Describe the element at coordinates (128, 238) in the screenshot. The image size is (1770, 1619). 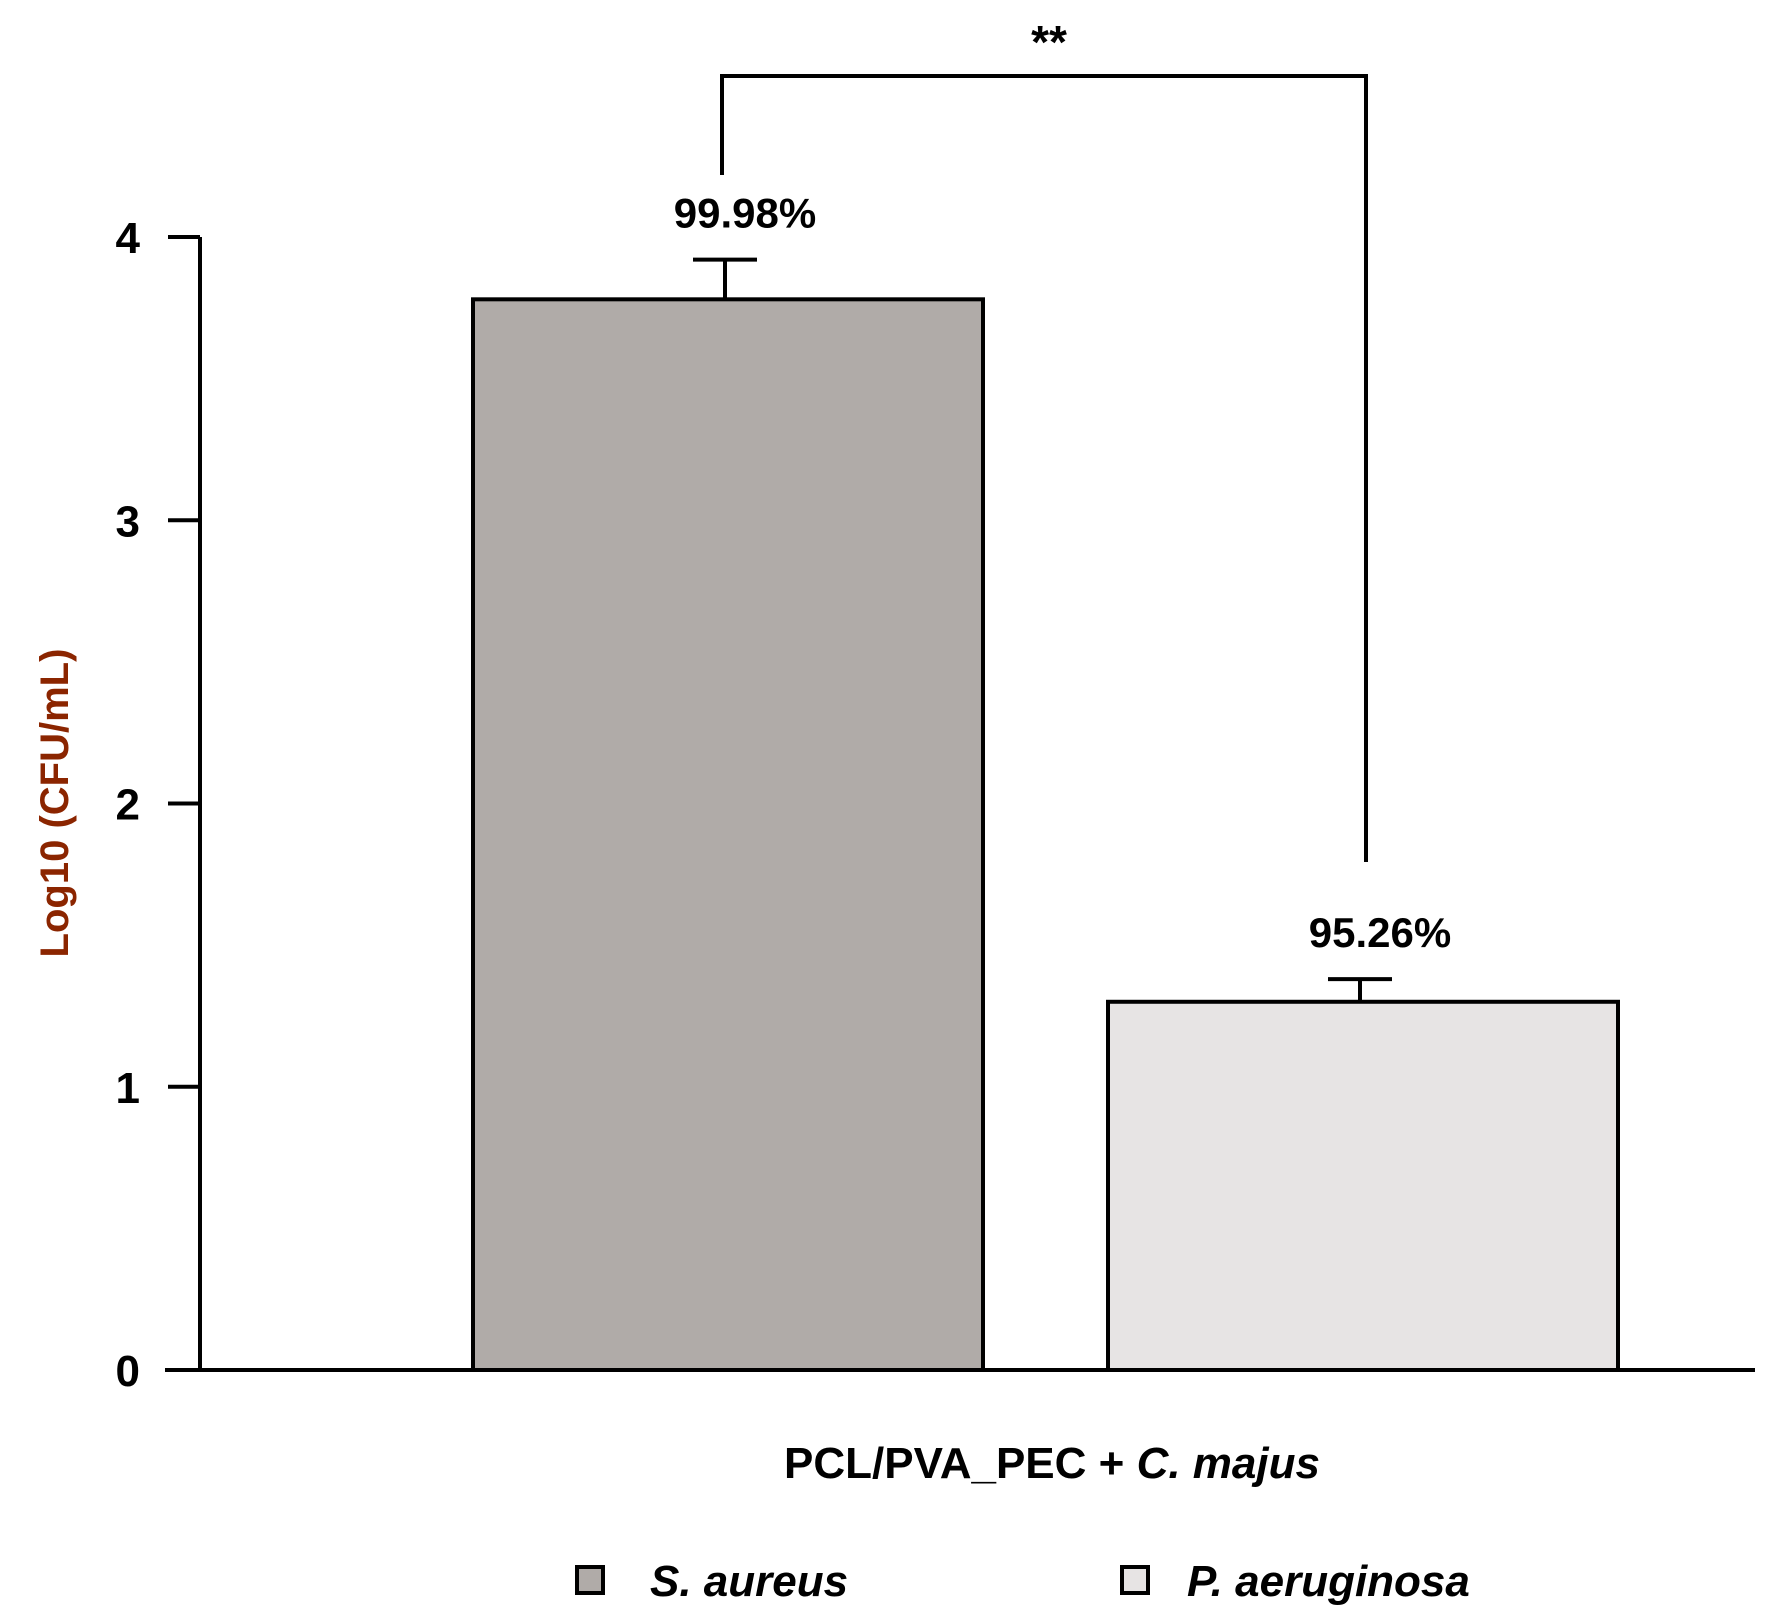
I see `y-tick-label-4: 4` at that location.